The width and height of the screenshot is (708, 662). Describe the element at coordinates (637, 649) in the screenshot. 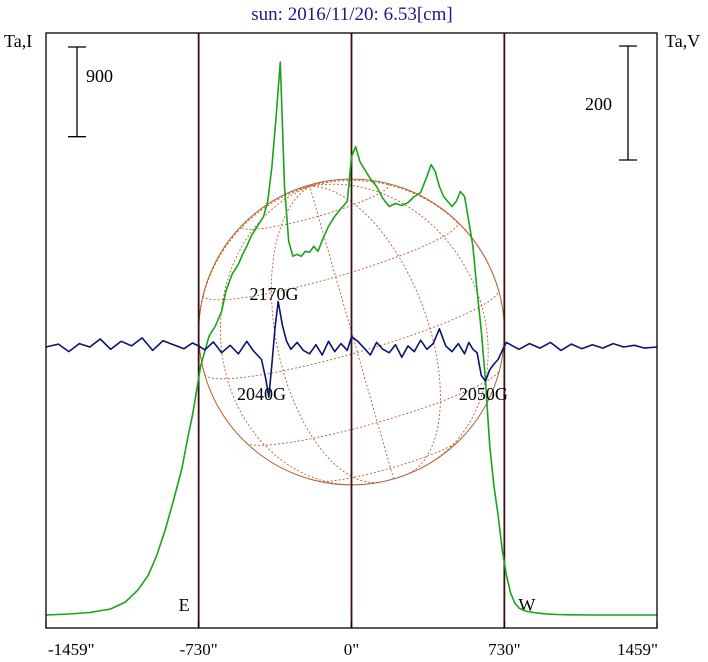

I see `x-tick-label: 1459"` at that location.